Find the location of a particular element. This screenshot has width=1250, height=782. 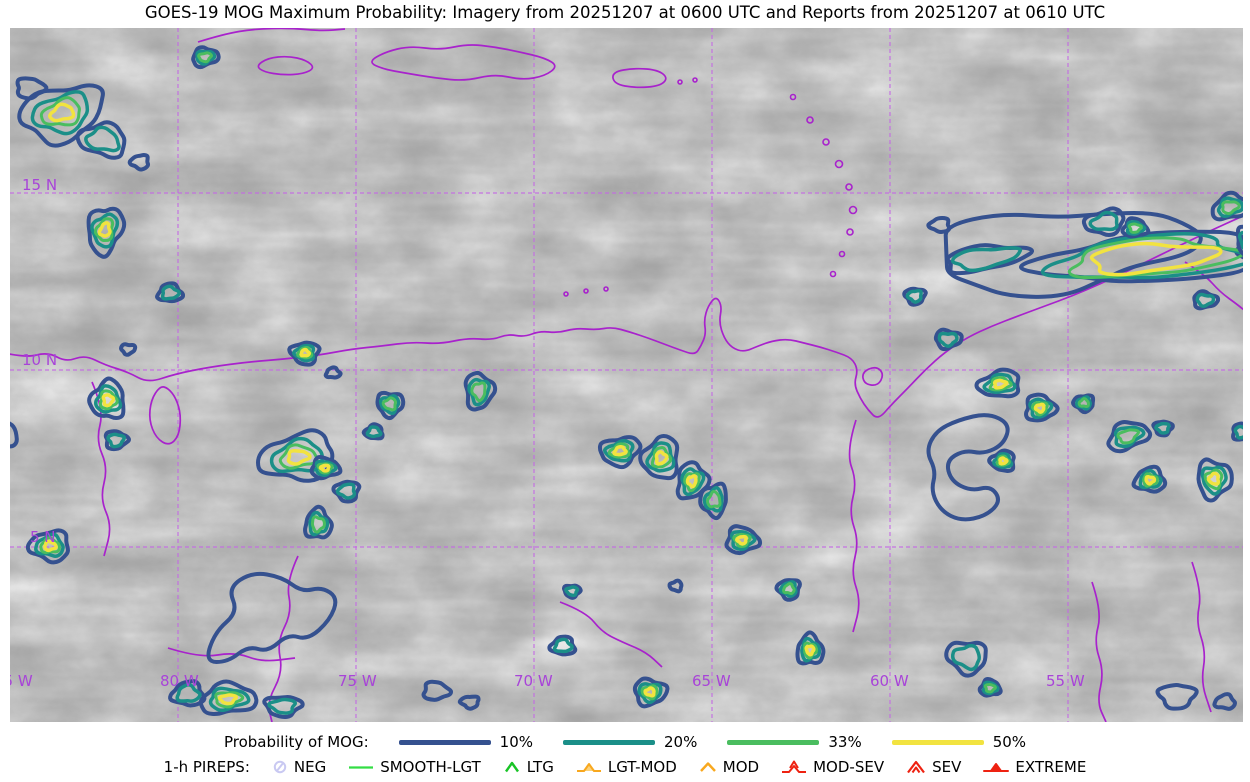

probability-legend-item-50: 50% is located at coordinates (958, 742).